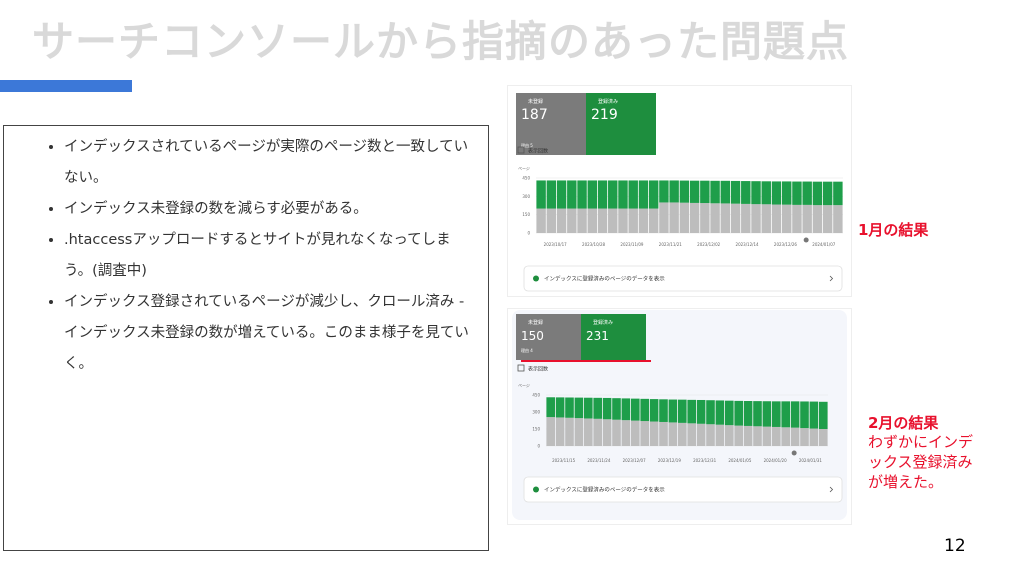 The width and height of the screenshot is (1024, 576). I want to click on x-tick-label: 2023/12/07, so click(635, 460).